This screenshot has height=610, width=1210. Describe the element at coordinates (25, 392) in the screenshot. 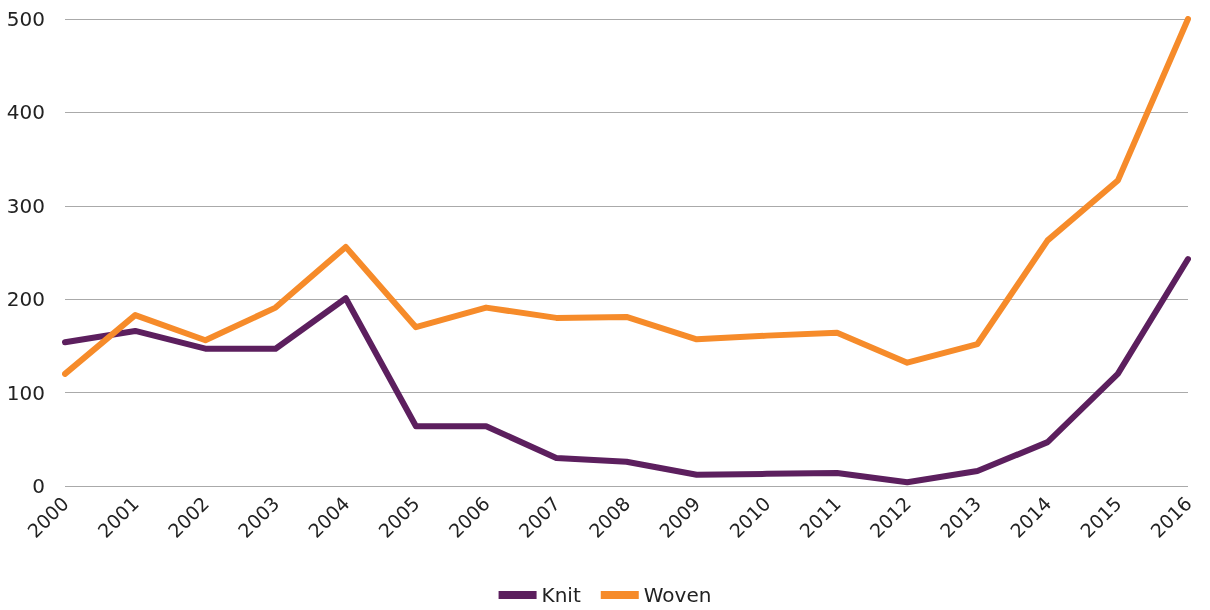

I see `y-tick-label: 100` at that location.